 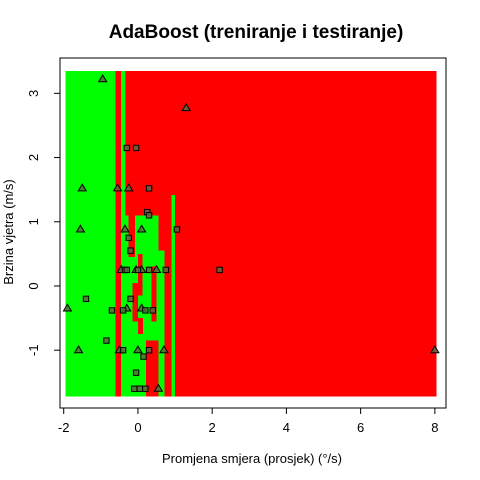 I want to click on y-axis: -1 0 1 2 3, so click(x=43, y=223).